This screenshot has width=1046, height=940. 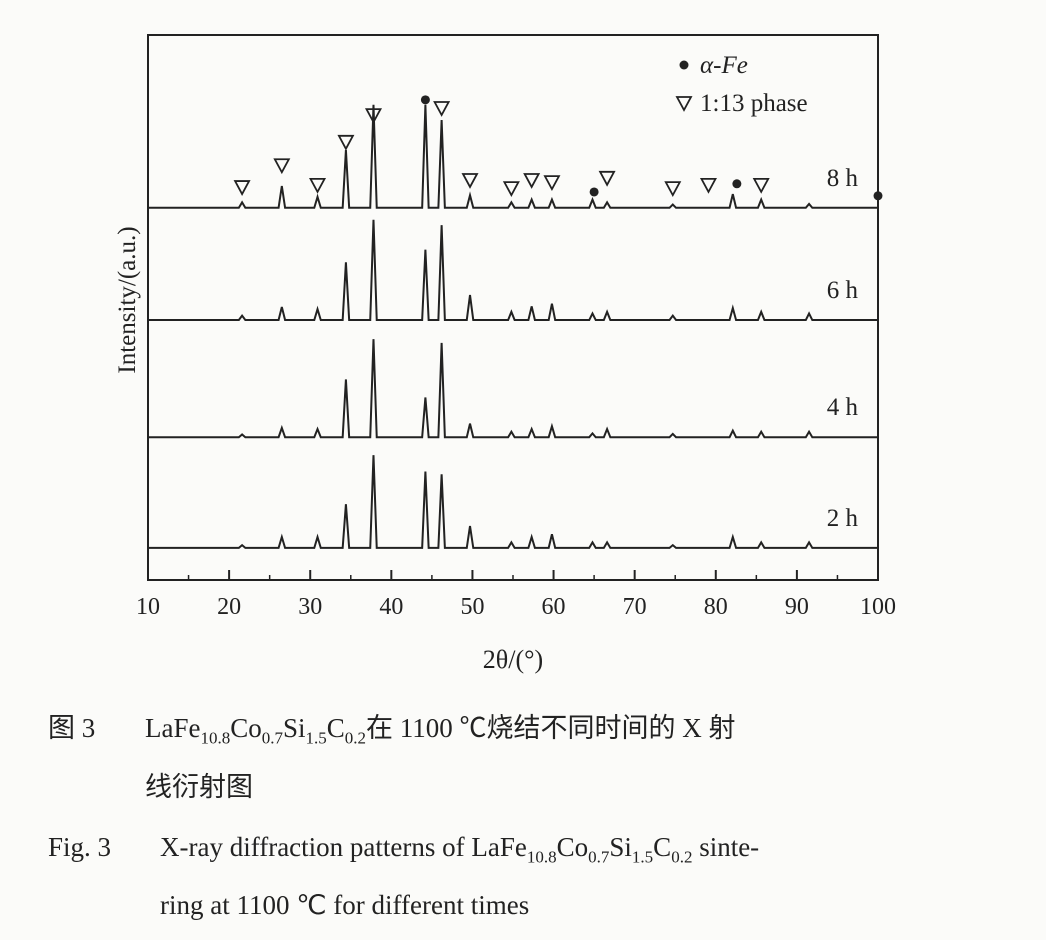 I want to click on x-tick-label: 40, so click(x=391, y=607).